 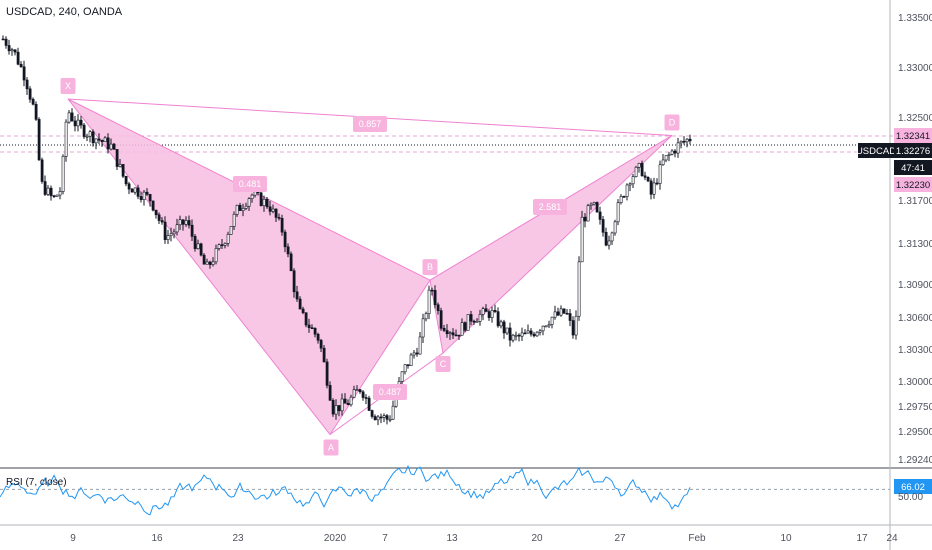 I want to click on price-tick-label: 1.30300, so click(x=915, y=350).